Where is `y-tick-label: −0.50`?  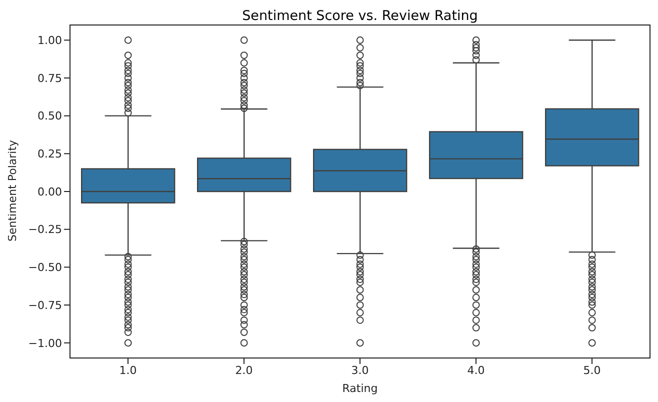
y-tick-label: −0.50 is located at coordinates (45, 267).